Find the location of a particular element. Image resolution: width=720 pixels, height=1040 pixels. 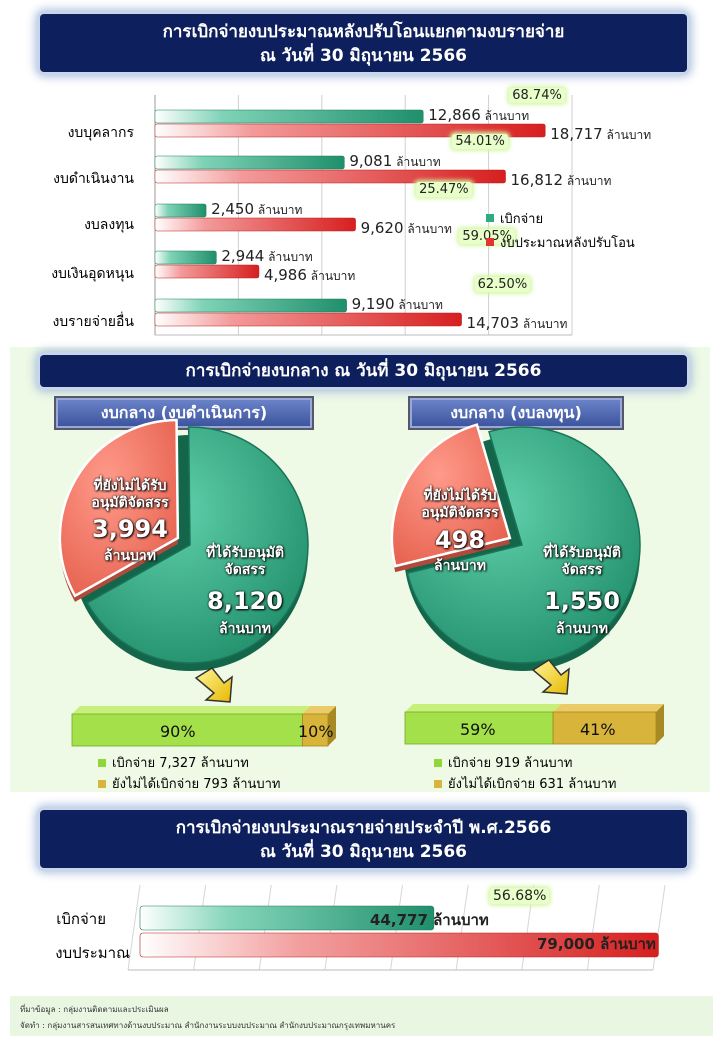

percent-label: 54.01% is located at coordinates (480, 141).